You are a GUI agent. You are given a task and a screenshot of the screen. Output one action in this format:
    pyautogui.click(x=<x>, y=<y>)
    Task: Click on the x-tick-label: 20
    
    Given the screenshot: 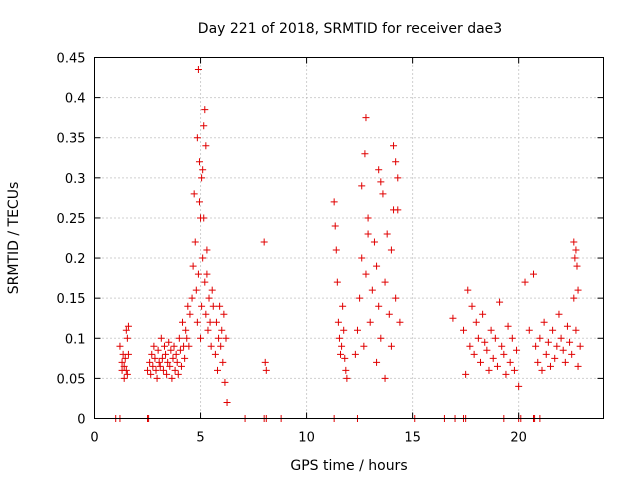 What is the action you would take?
    pyautogui.click(x=518, y=438)
    